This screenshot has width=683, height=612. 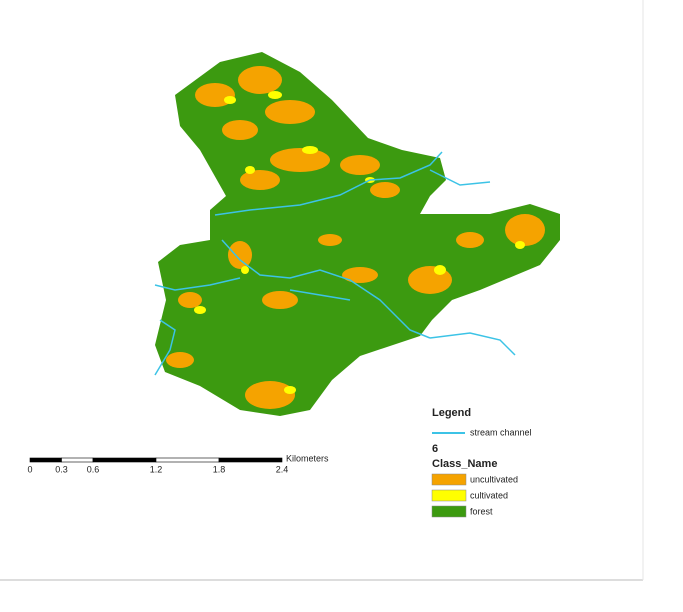 What do you see at coordinates (219, 469) in the screenshot?
I see `scale-label: 1.8` at bounding box center [219, 469].